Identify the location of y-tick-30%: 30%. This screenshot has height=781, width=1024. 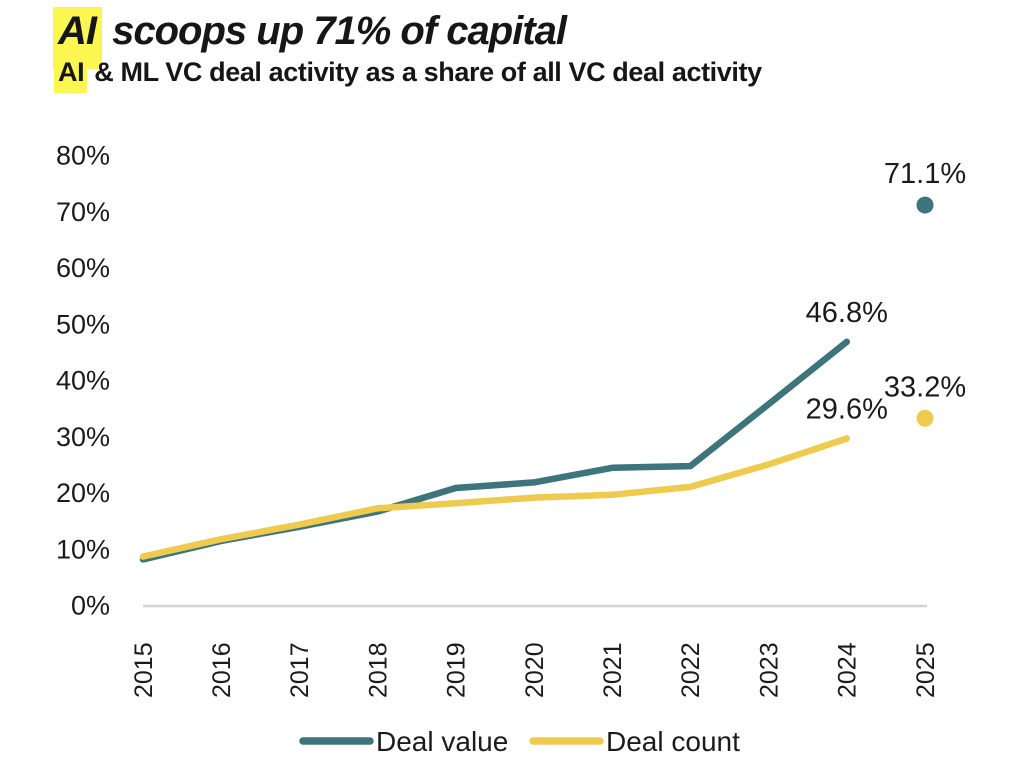
(83, 437).